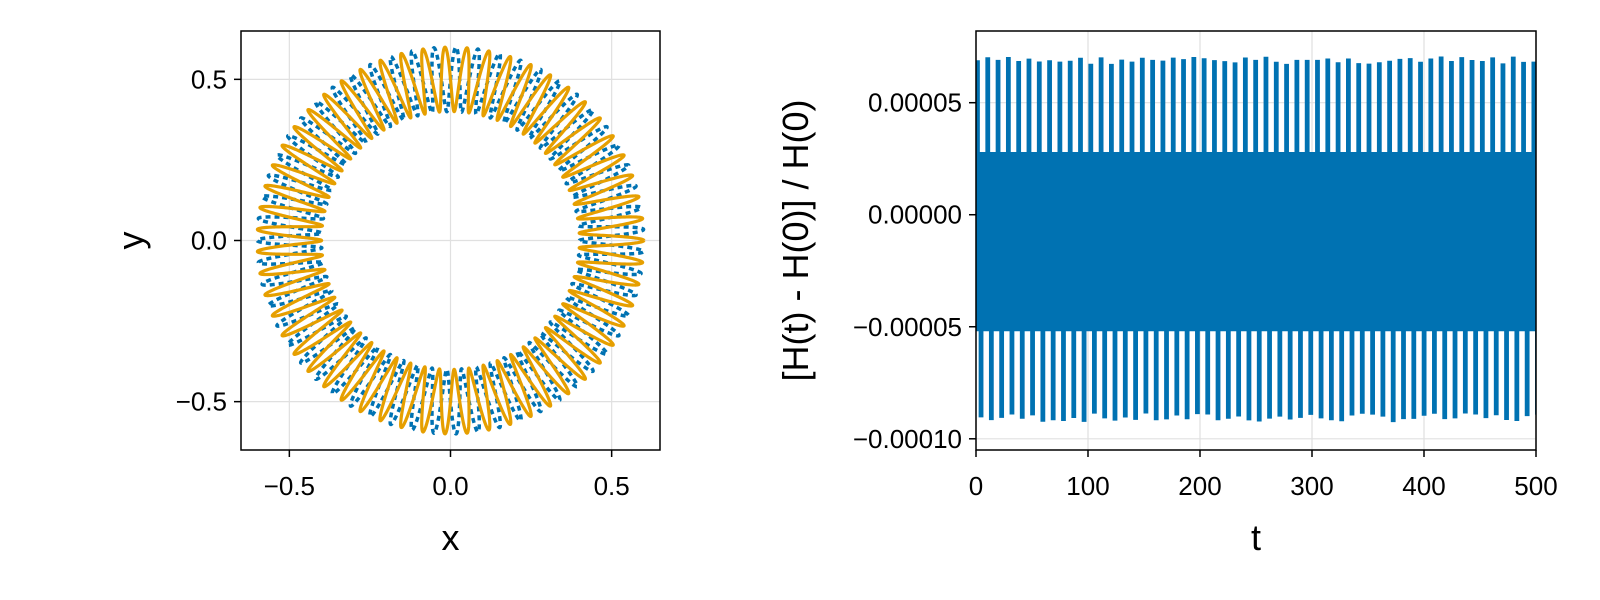 The width and height of the screenshot is (1600, 600). Describe the element at coordinates (1087, 486) in the screenshot. I see `energy-x-tick-label: 100` at that location.